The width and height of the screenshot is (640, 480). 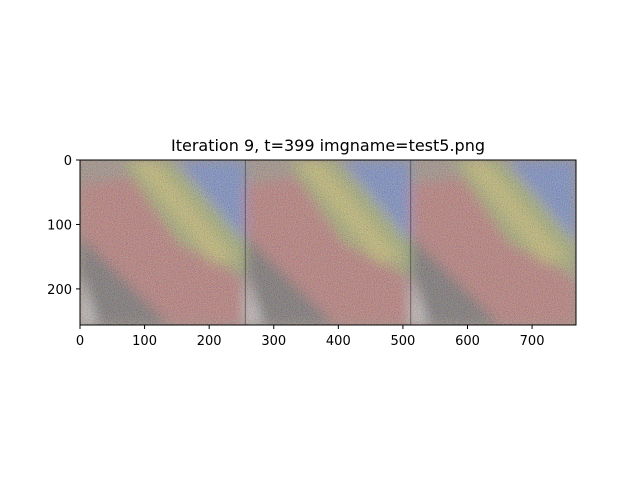 I want to click on x-tick-label: 400, so click(x=338, y=341).